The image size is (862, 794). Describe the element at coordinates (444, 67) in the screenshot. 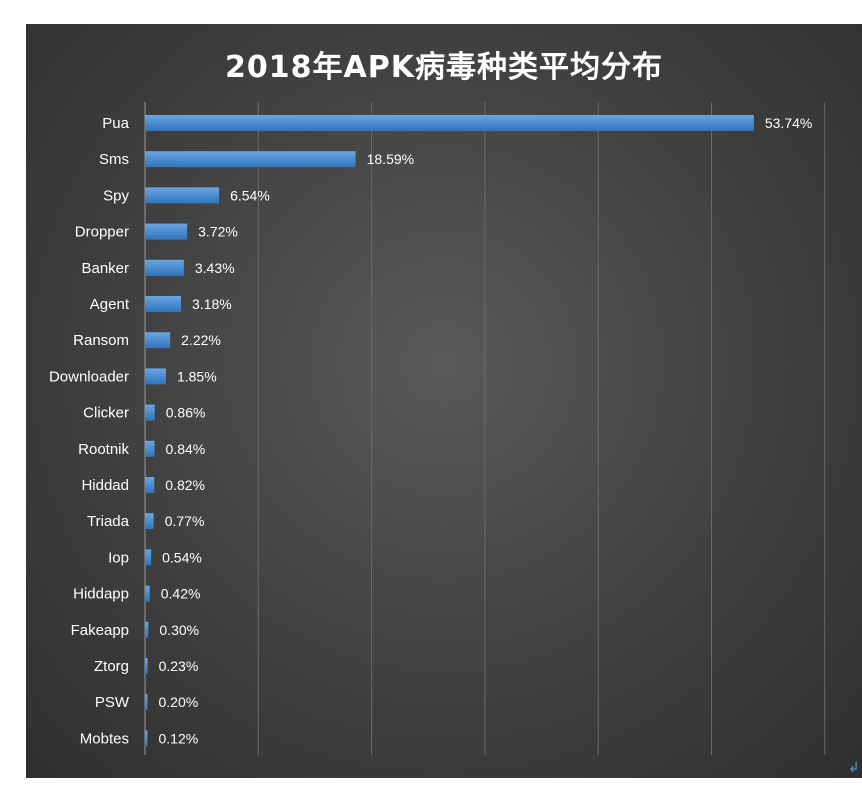

I see `chart-title: 2018年APK病毒种类平均分布` at that location.